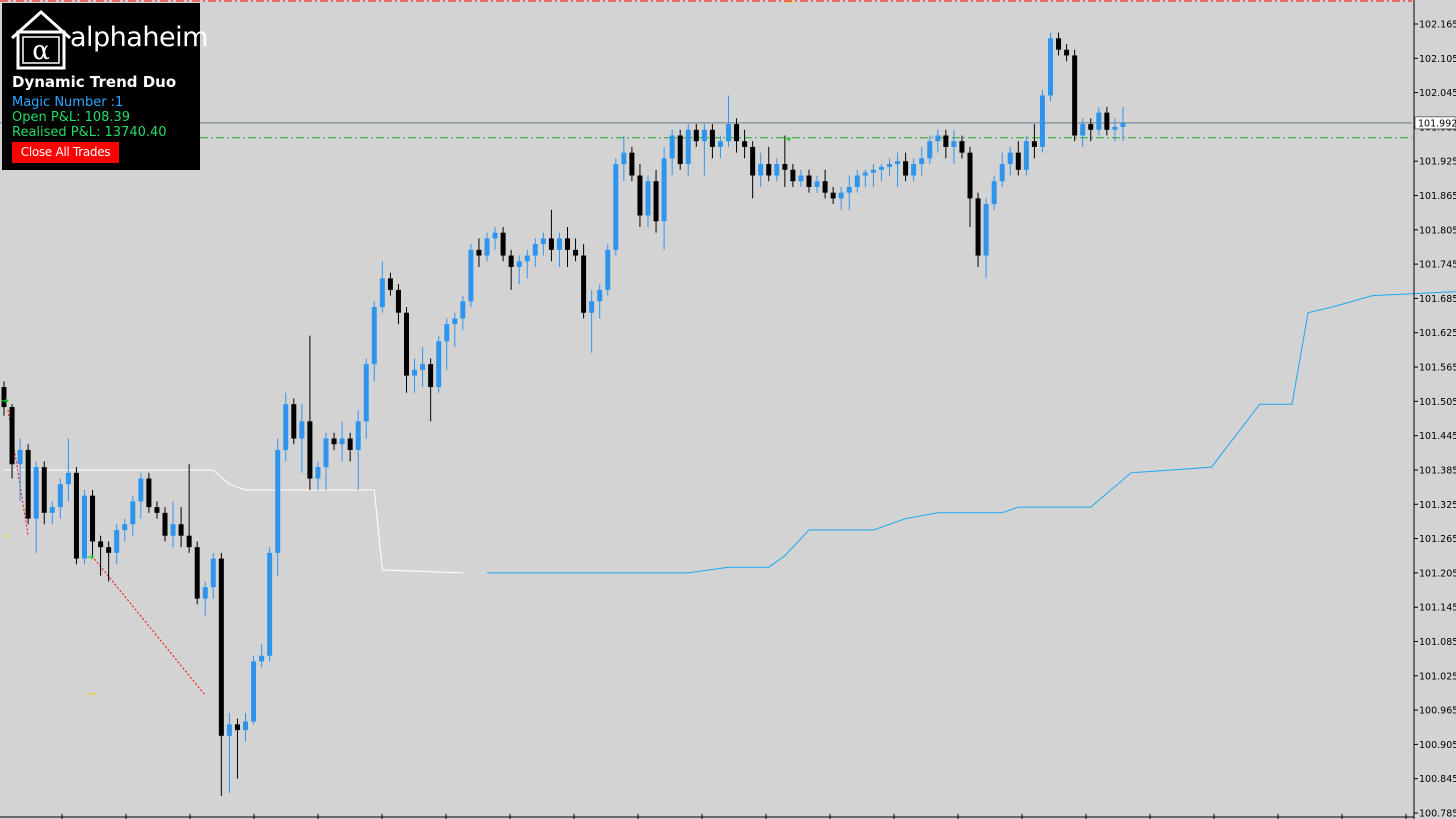  What do you see at coordinates (68, 102) in the screenshot?
I see `magic-number: Magic Number :1` at bounding box center [68, 102].